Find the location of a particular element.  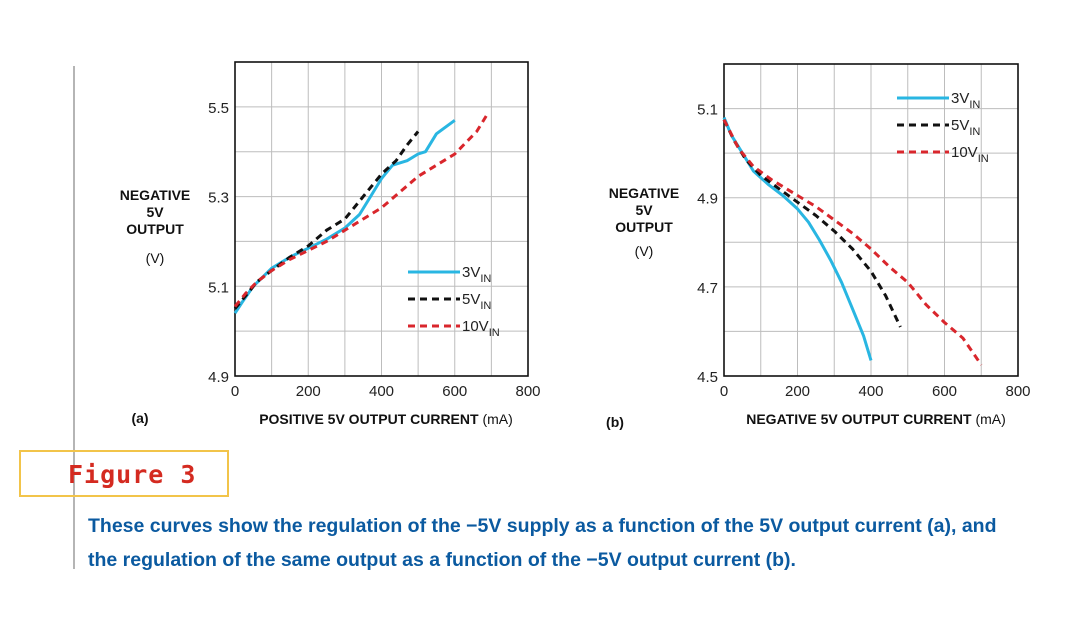

chart-b-legend-label-5v: 5VIN is located at coordinates (965, 127).